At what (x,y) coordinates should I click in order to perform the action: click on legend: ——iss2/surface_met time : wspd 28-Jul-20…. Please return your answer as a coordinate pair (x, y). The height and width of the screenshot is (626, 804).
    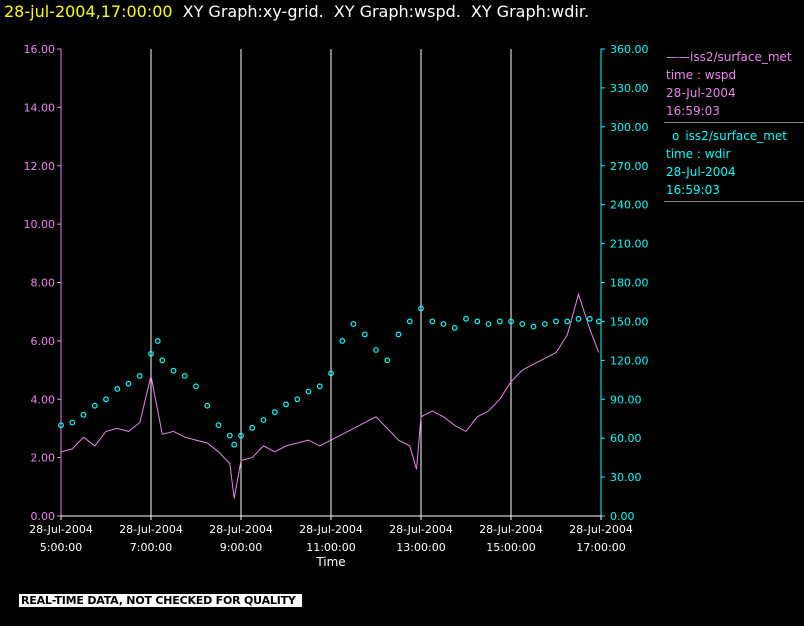
    Looking at the image, I should click on (734, 123).